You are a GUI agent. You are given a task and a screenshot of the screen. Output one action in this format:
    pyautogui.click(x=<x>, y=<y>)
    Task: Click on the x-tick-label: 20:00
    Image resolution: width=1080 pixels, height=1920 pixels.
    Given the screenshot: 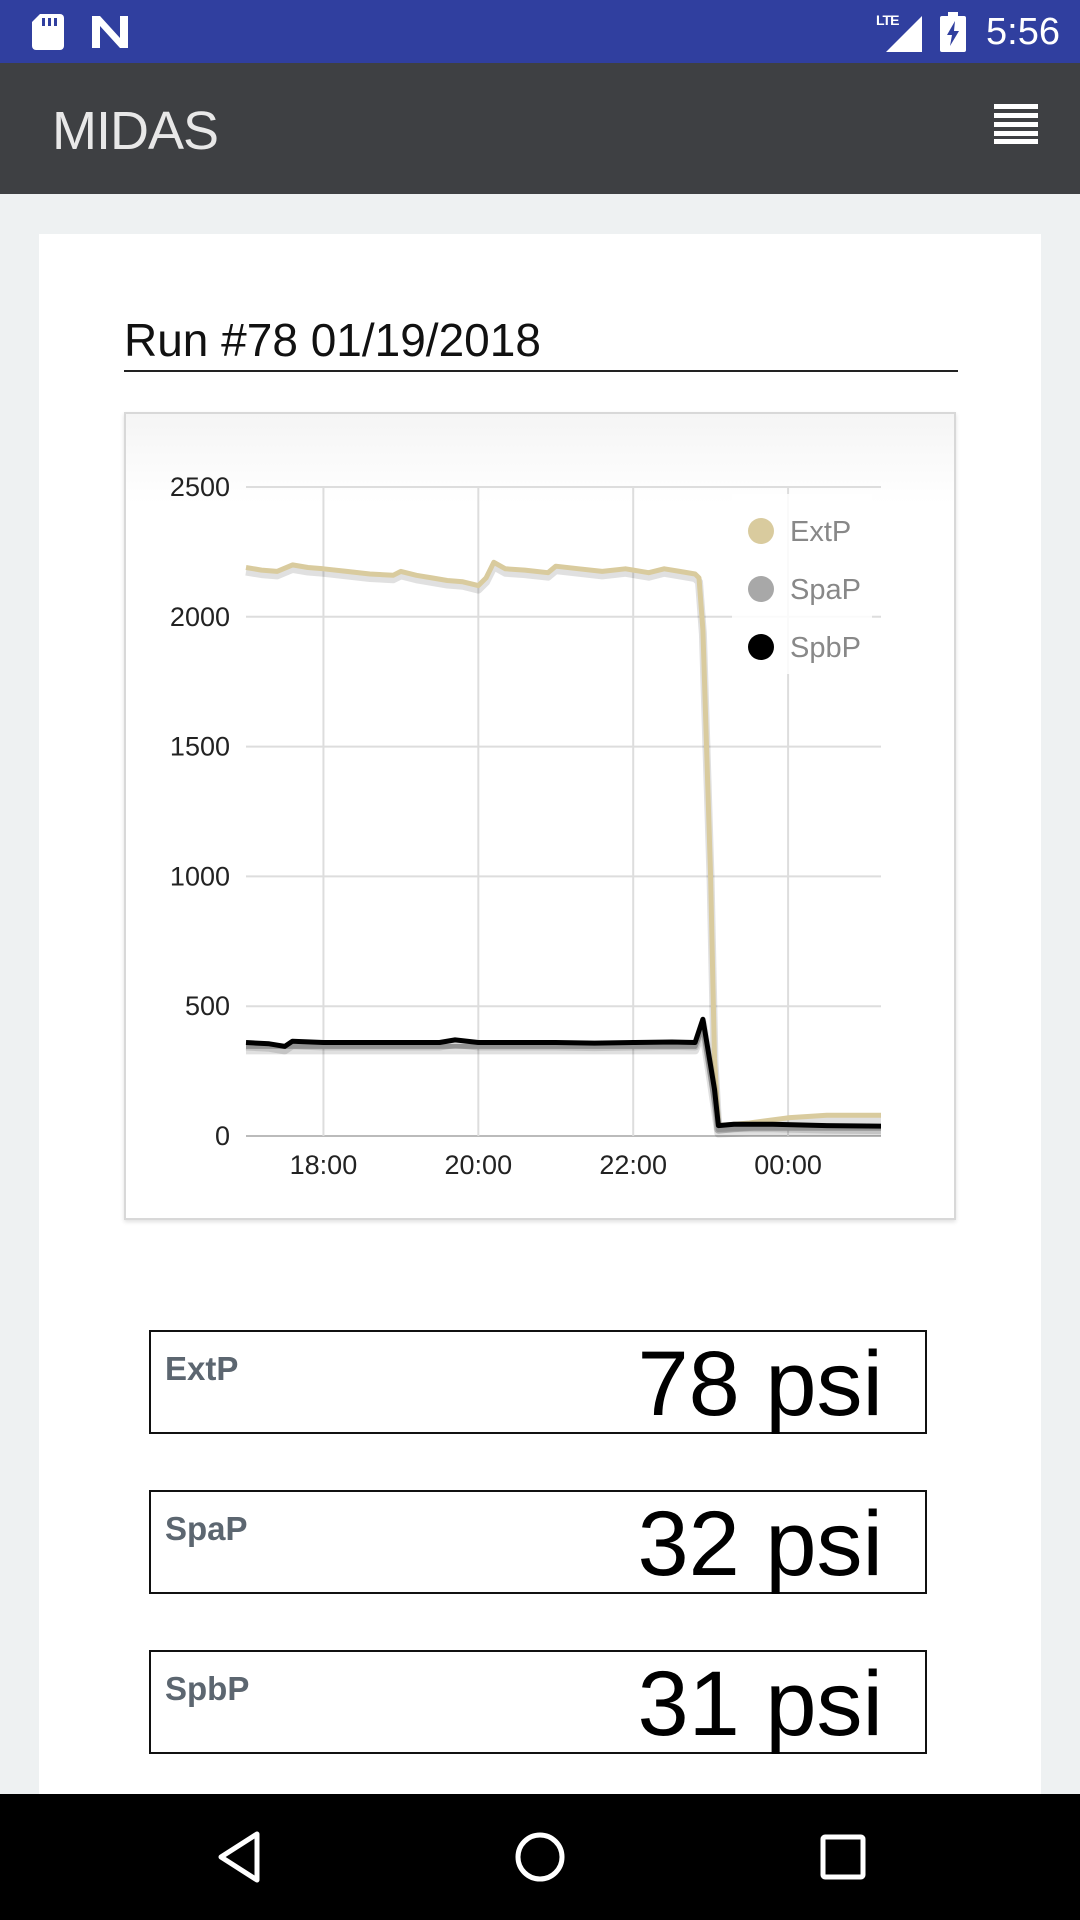 What is the action you would take?
    pyautogui.click(x=479, y=1165)
    